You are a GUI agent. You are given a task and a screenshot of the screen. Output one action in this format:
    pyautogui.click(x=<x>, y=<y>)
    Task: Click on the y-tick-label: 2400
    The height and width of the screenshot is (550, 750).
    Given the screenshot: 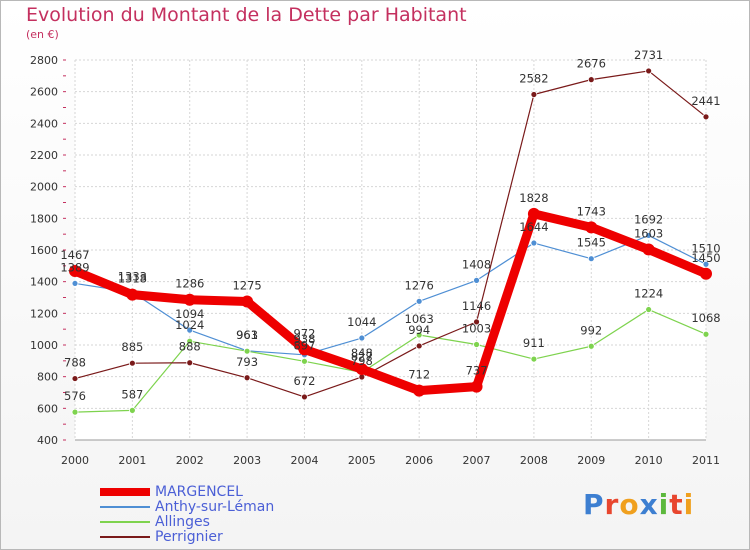 What is the action you would take?
    pyautogui.click(x=44, y=123)
    